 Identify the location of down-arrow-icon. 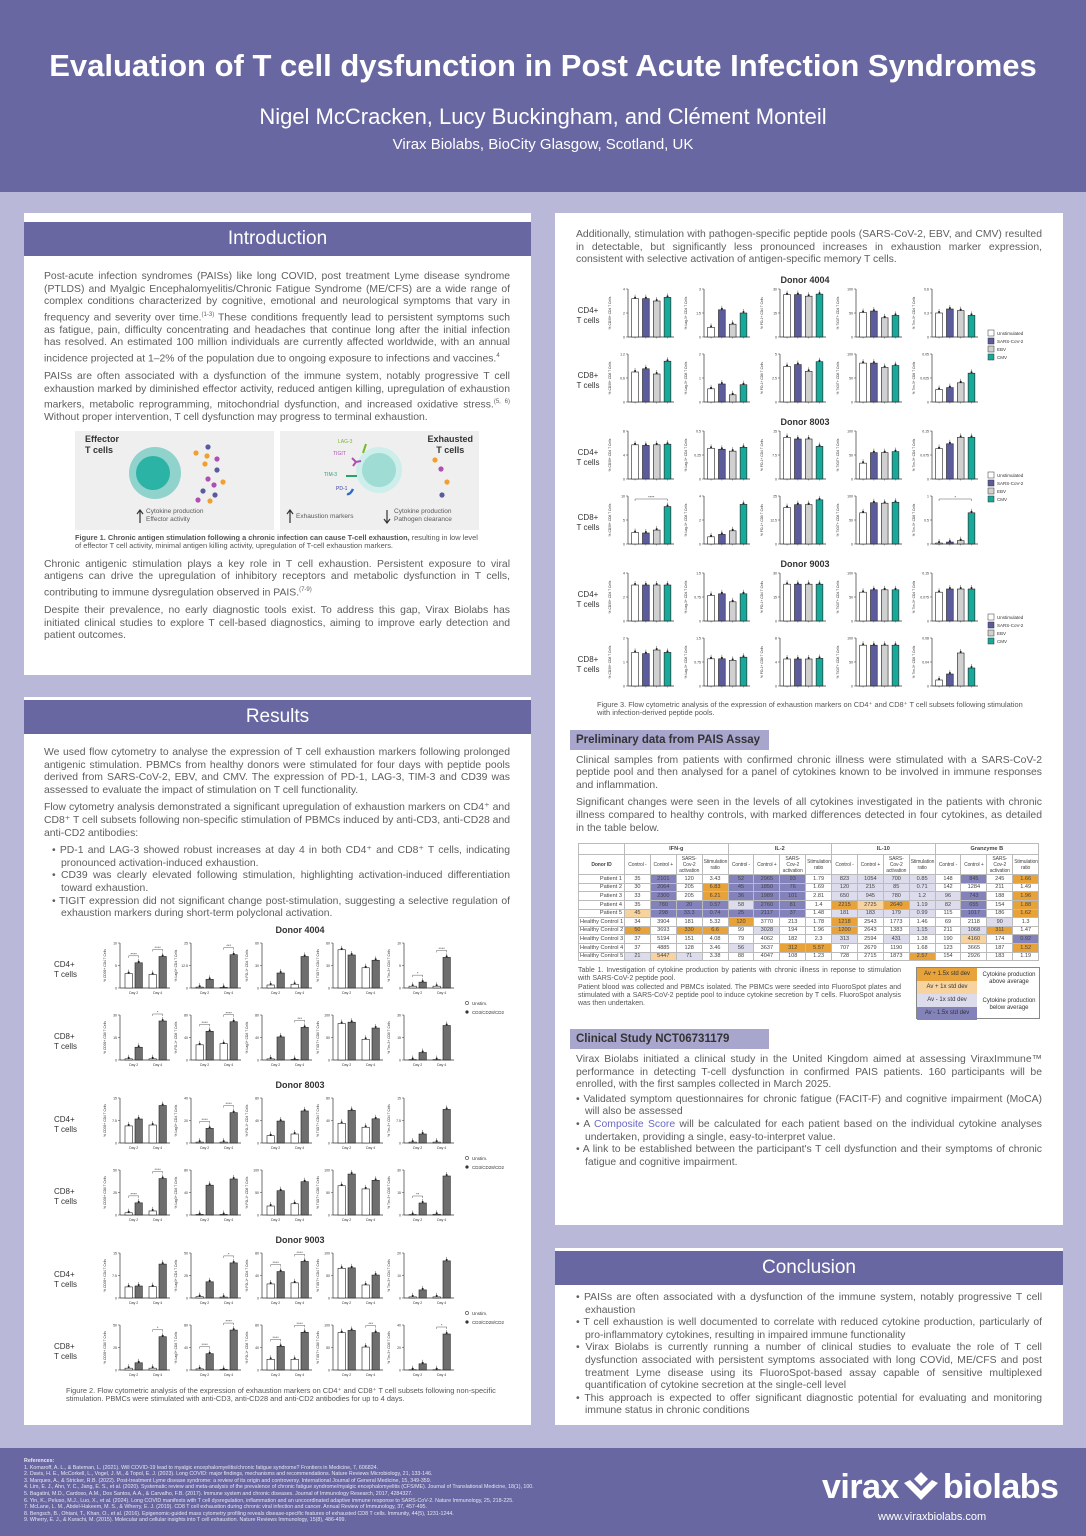
(387, 516).